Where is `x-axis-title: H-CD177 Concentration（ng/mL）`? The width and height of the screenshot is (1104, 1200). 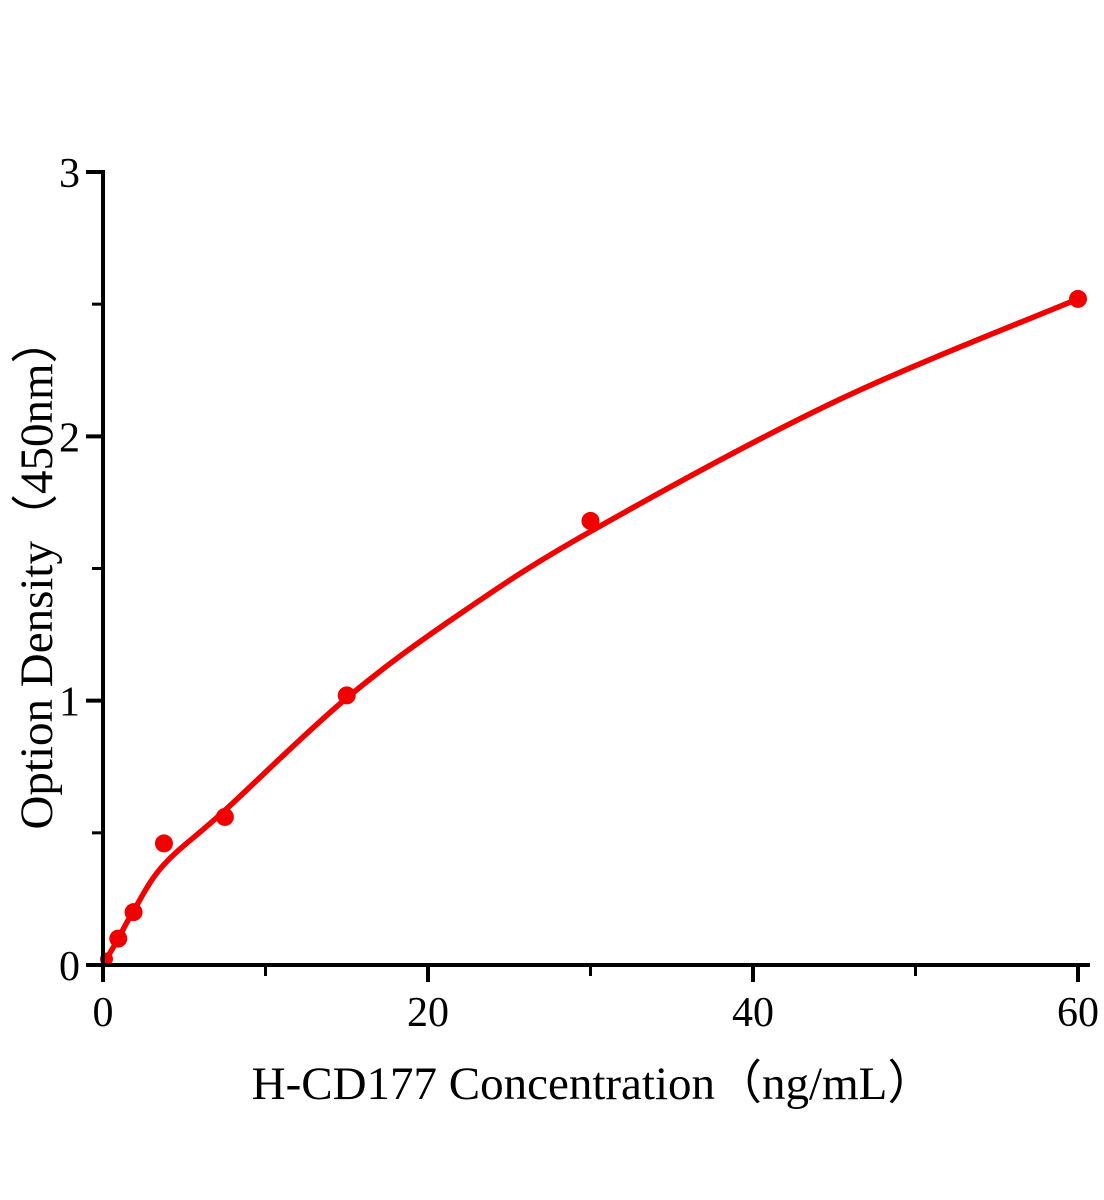
x-axis-title: H-CD177 Concentration（ng/mL） is located at coordinates (593, 1084).